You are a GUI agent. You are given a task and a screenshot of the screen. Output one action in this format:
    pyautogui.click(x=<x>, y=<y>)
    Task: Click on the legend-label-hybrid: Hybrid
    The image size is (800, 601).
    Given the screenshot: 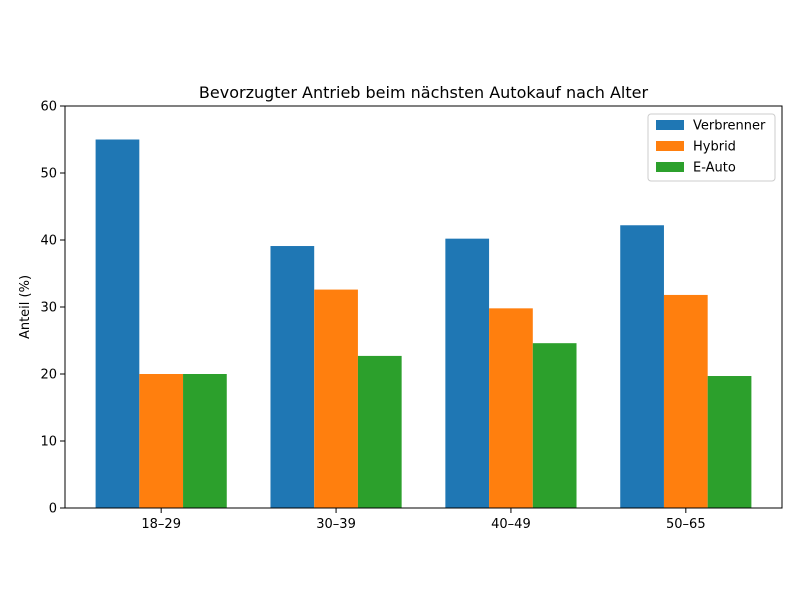 What is the action you would take?
    pyautogui.click(x=714, y=147)
    